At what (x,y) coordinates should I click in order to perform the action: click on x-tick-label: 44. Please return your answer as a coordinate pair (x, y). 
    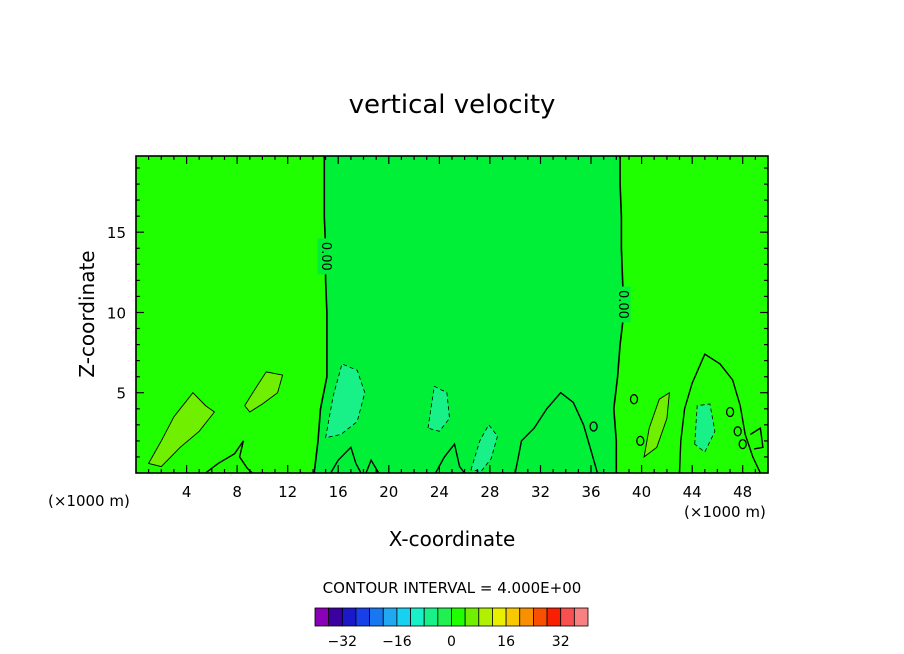
    Looking at the image, I should click on (692, 492).